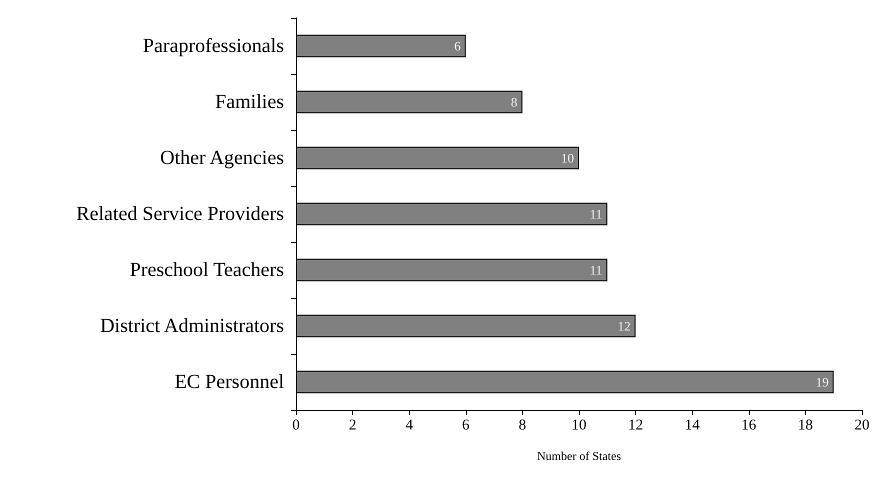 This screenshot has height=492, width=882. Describe the element at coordinates (207, 270) in the screenshot. I see `y-tick-label: Preschool Teachers` at that location.